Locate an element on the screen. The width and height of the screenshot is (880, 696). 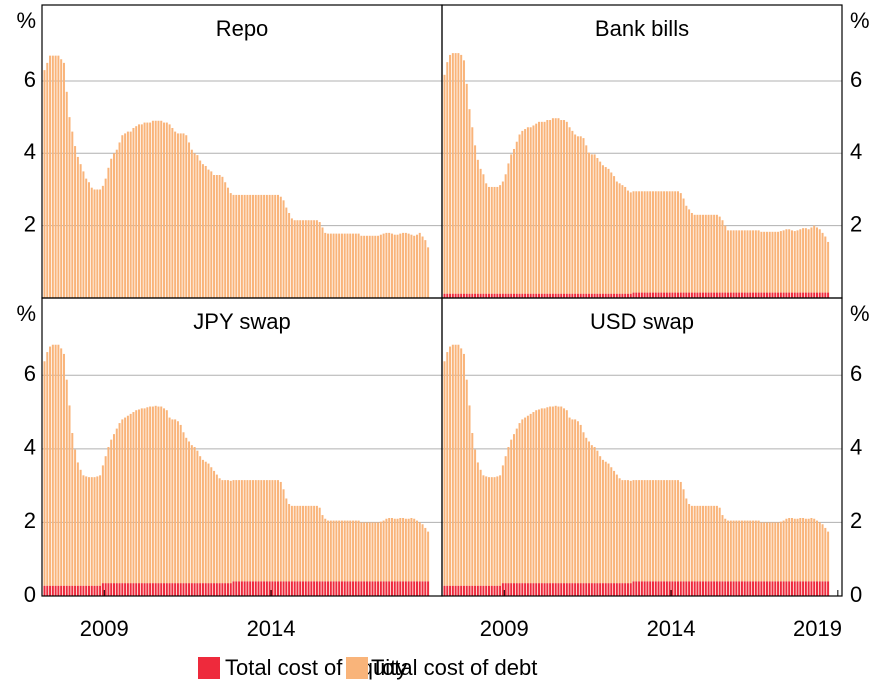
y-tick-label: 0 is located at coordinates (856, 594).